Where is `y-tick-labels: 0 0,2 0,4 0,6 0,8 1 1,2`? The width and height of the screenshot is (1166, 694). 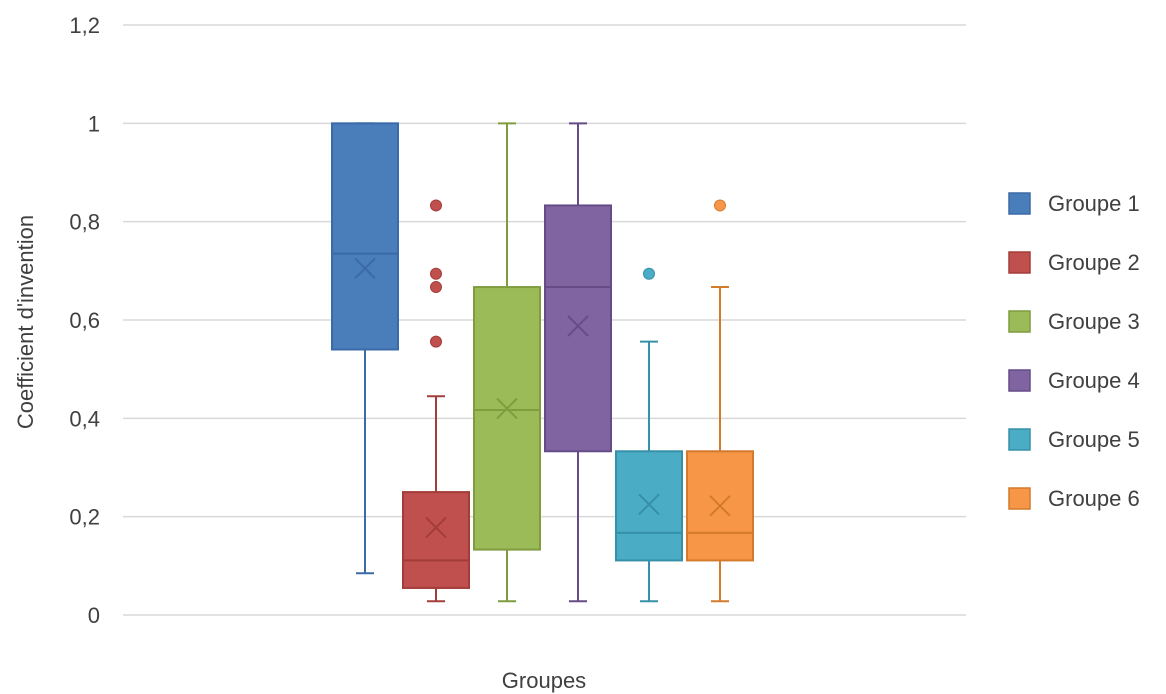
y-tick-labels: 0 0,2 0,4 0,6 0,8 1 1,2 is located at coordinates (84, 320).